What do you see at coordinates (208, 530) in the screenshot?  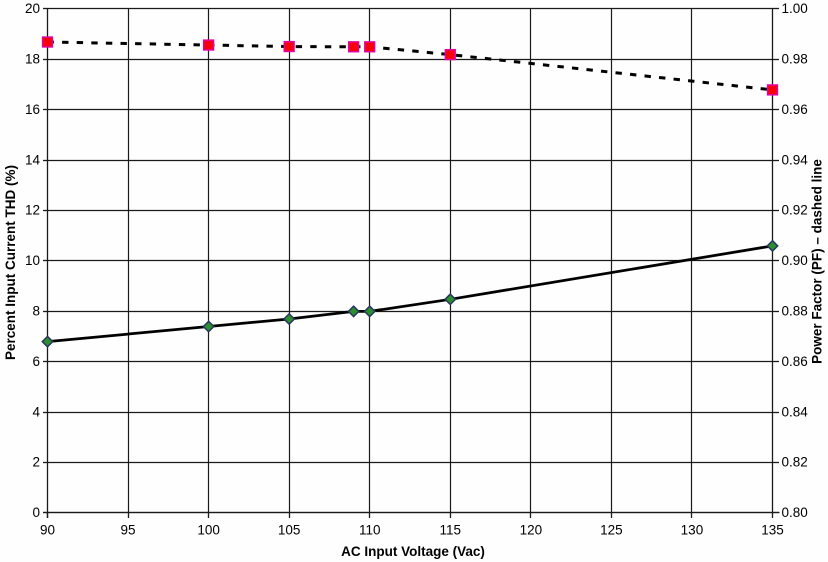 I see `svg-text: 100` at bounding box center [208, 530].